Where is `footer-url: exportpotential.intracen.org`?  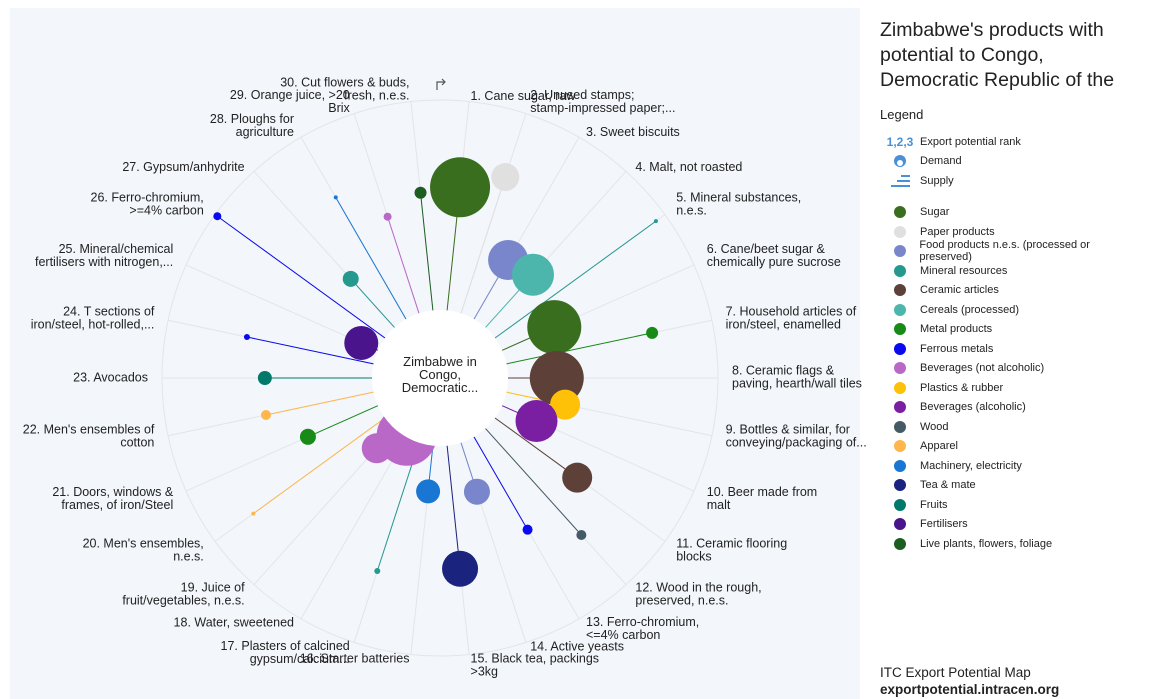 footer-url: exportpotential.intracen.org is located at coordinates (970, 689).